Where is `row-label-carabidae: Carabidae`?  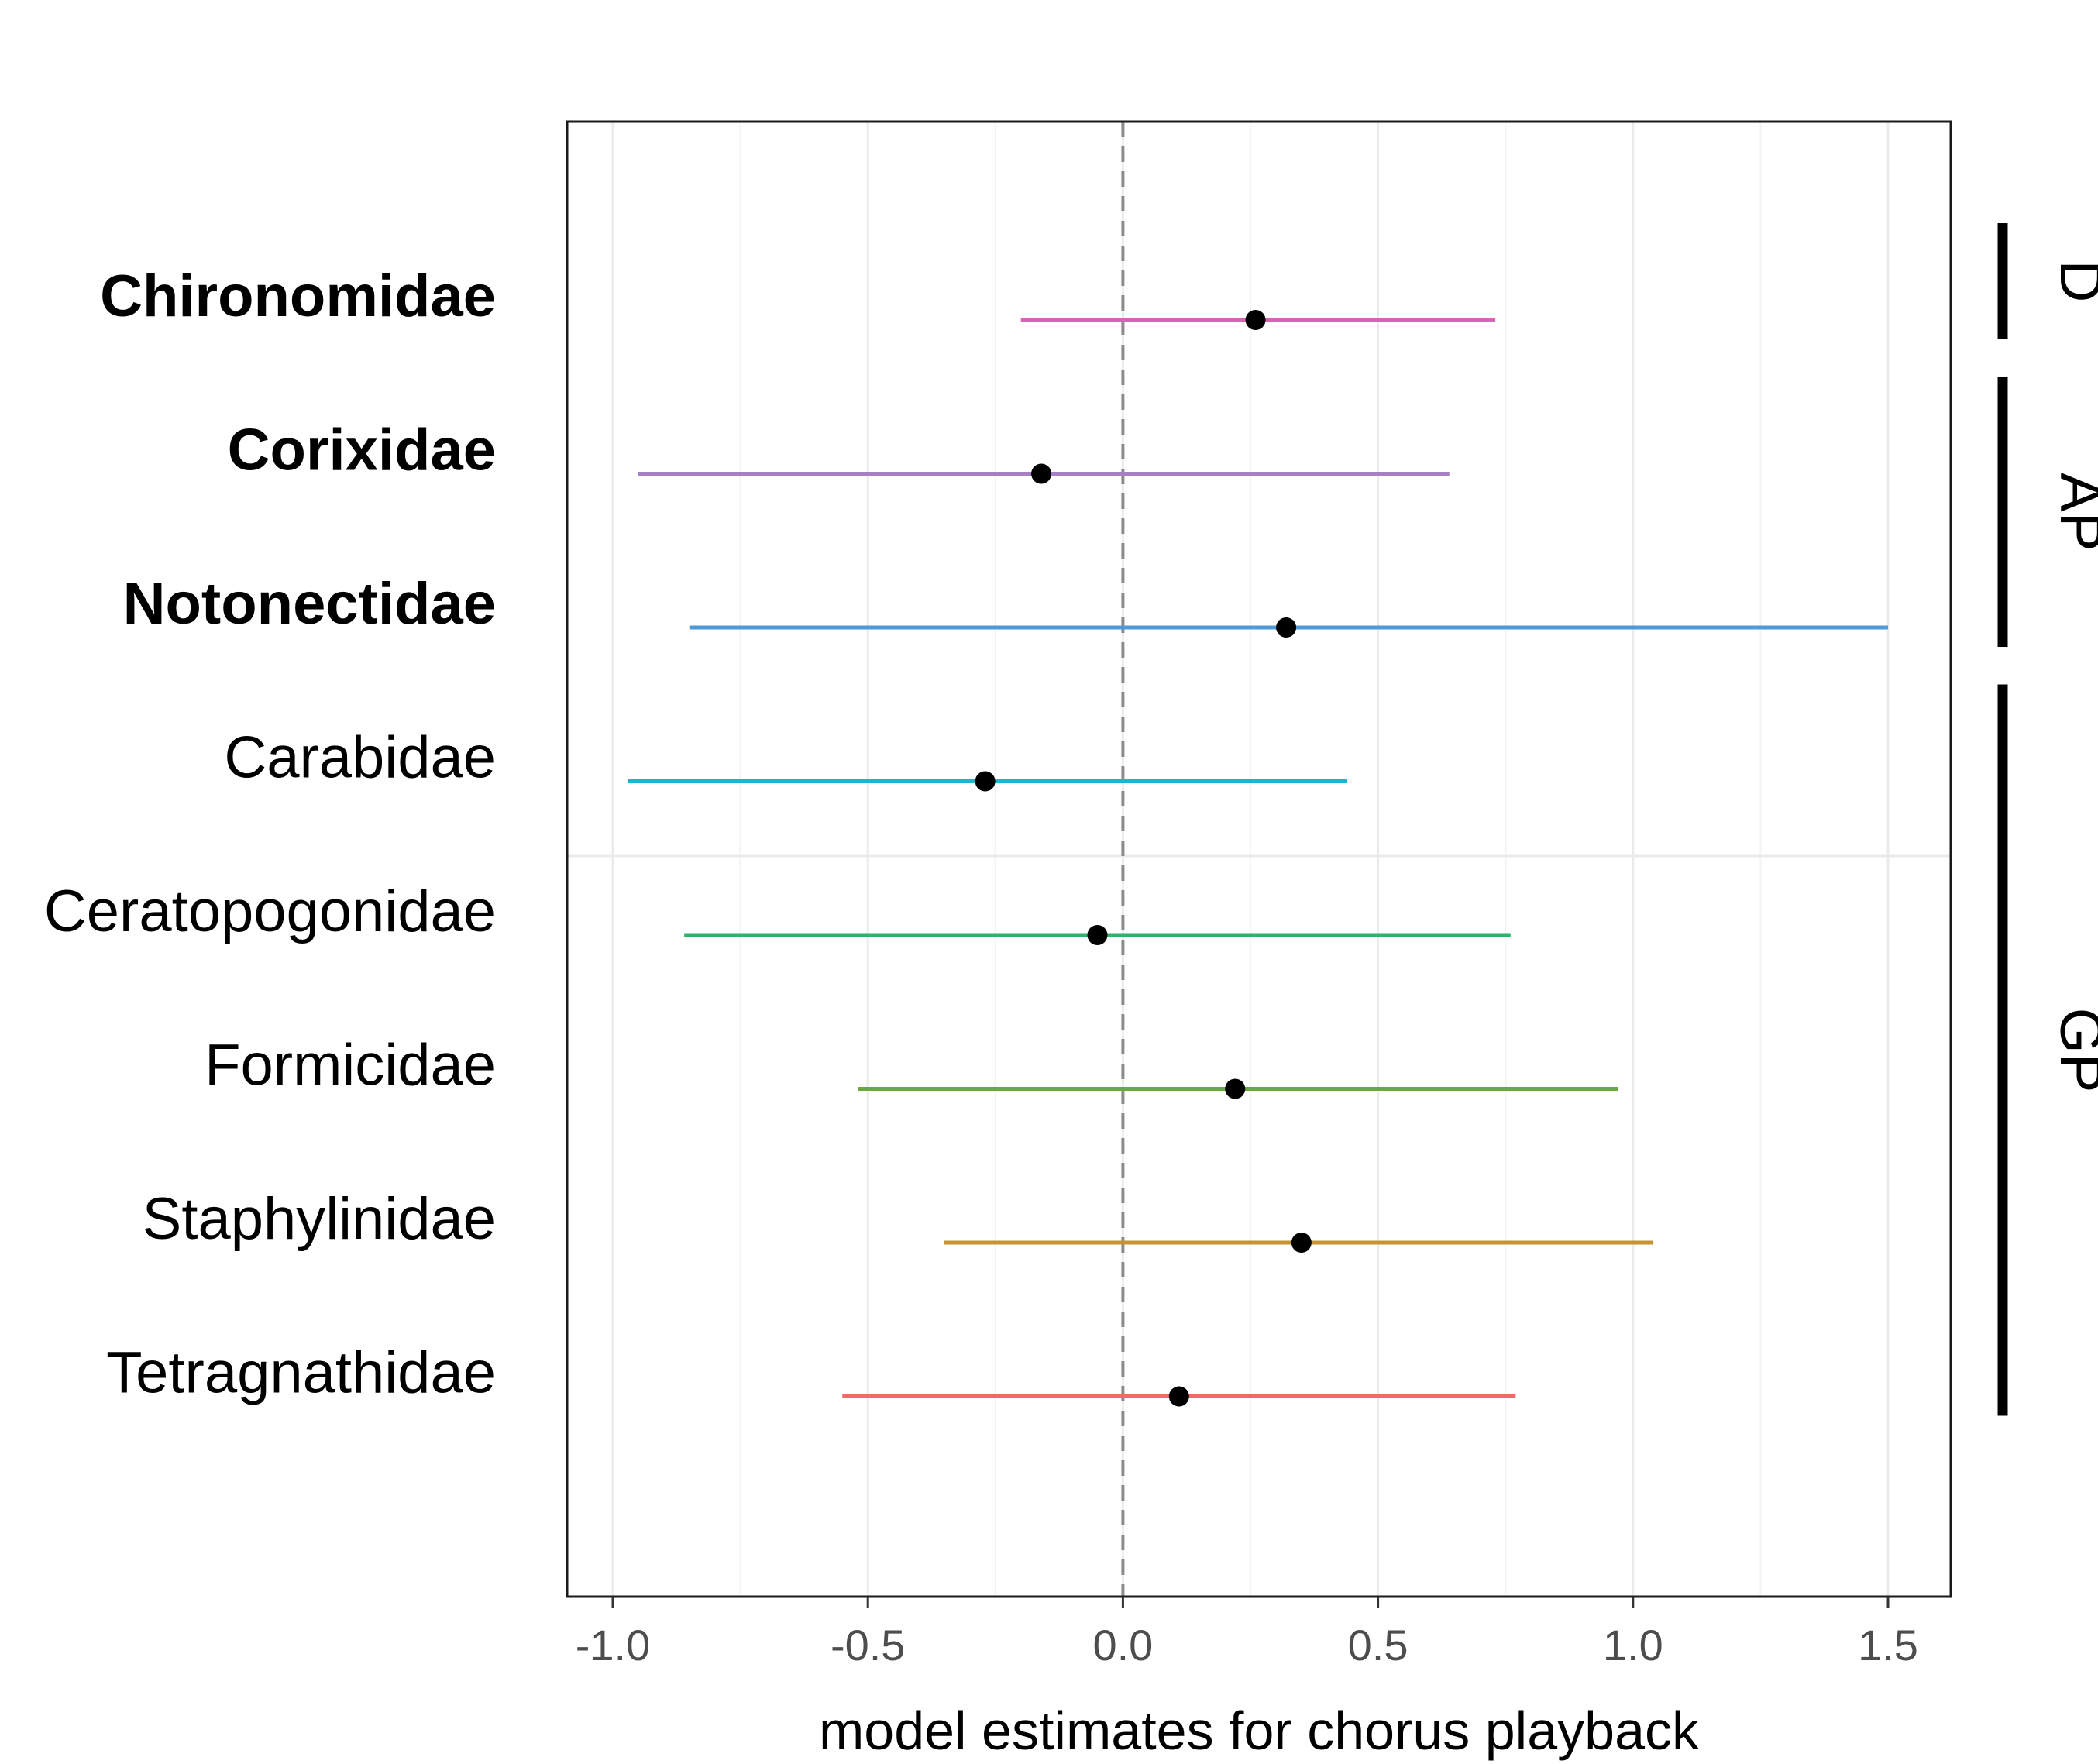
row-label-carabidae: Carabidae is located at coordinates (360, 758).